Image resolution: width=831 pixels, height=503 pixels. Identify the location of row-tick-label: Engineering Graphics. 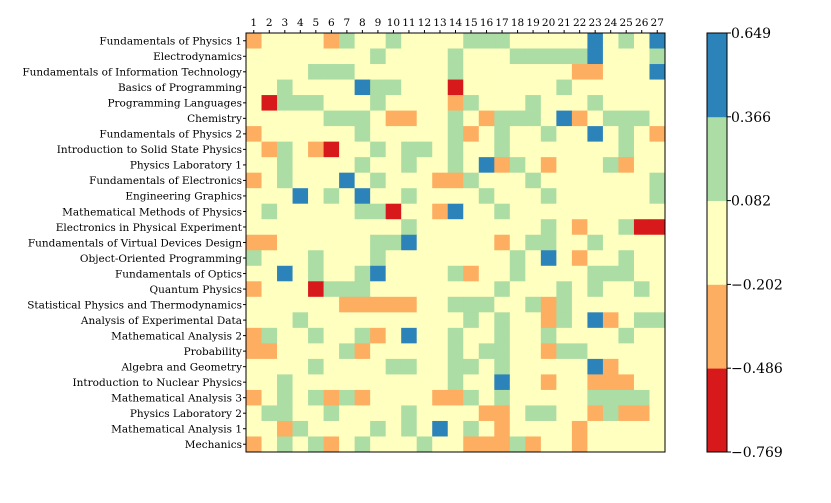
(183, 197).